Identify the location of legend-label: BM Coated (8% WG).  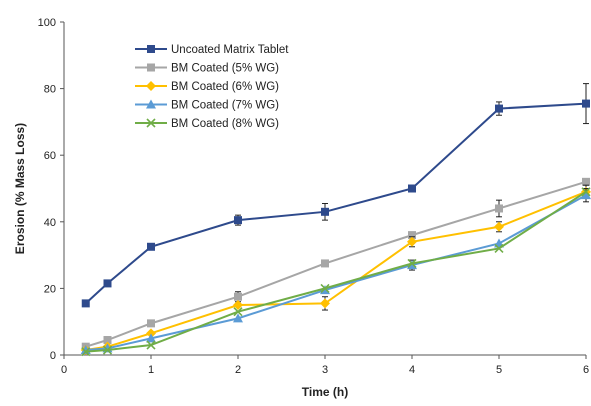
(225, 124).